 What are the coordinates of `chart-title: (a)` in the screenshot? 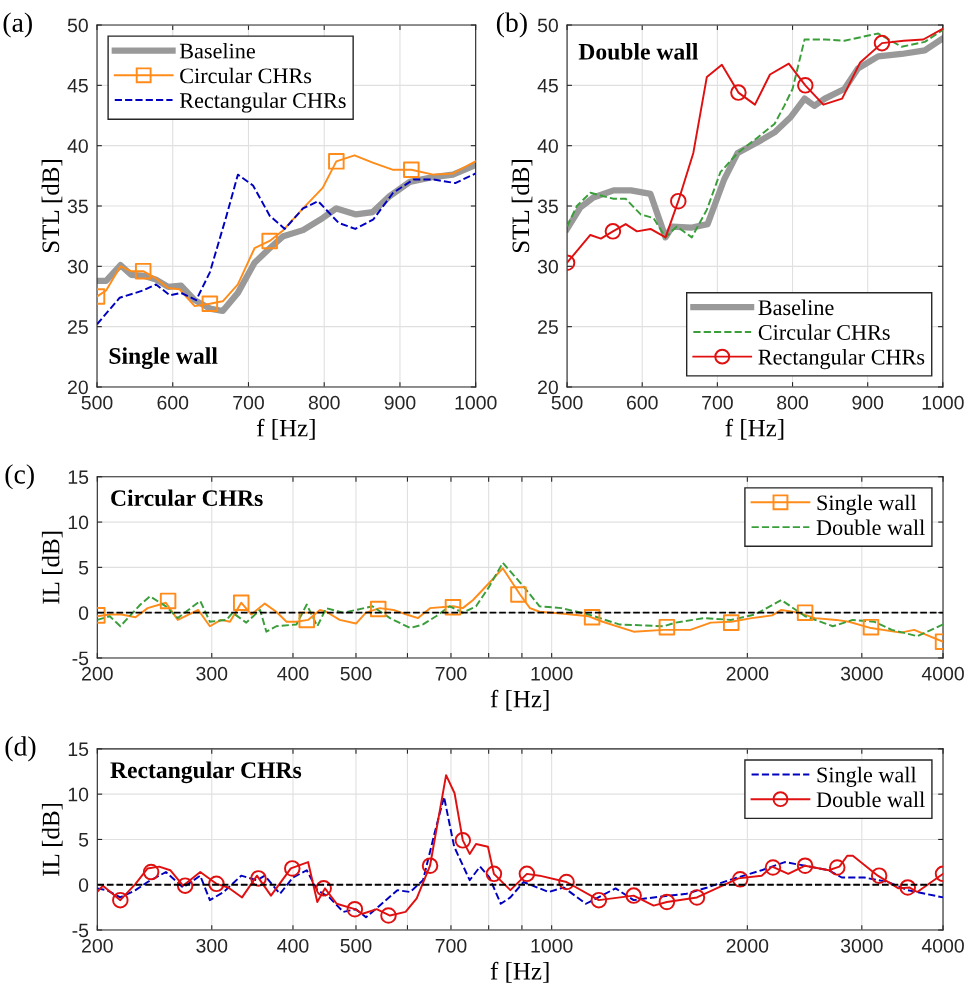 It's located at (17, 25).